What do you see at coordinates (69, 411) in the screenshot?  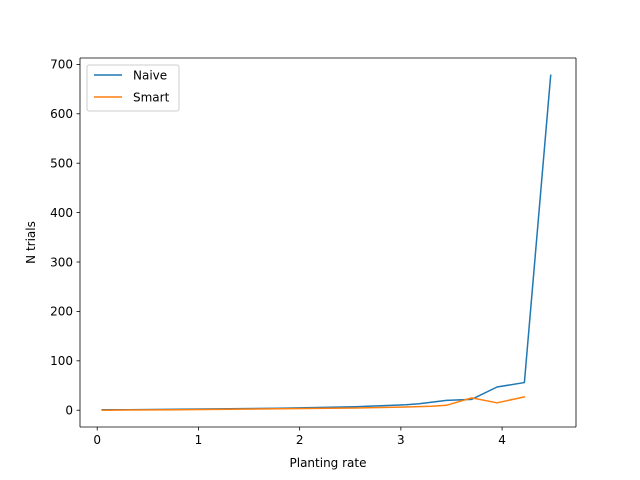 I see `y-tick-label: 0` at bounding box center [69, 411].